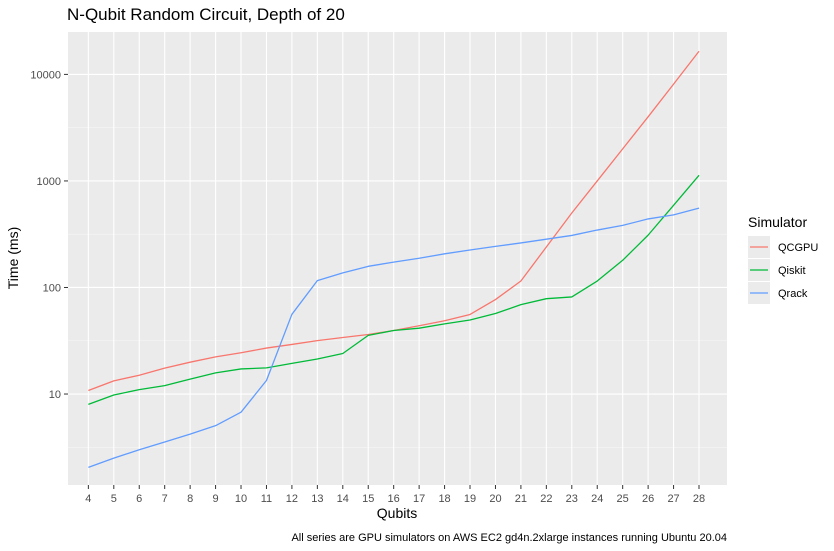 The image size is (834, 551). I want to click on x-tick-label: 16, so click(394, 499).